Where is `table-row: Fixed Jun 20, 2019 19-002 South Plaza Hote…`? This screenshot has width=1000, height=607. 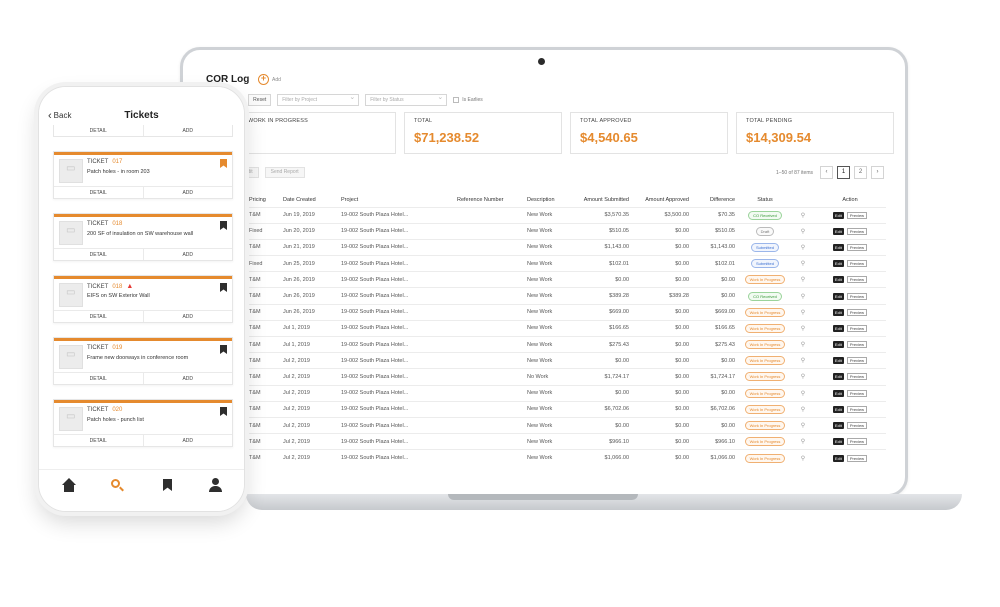 table-row: Fixed Jun 20, 2019 19-002 South Plaza Hote… is located at coordinates (566, 231).